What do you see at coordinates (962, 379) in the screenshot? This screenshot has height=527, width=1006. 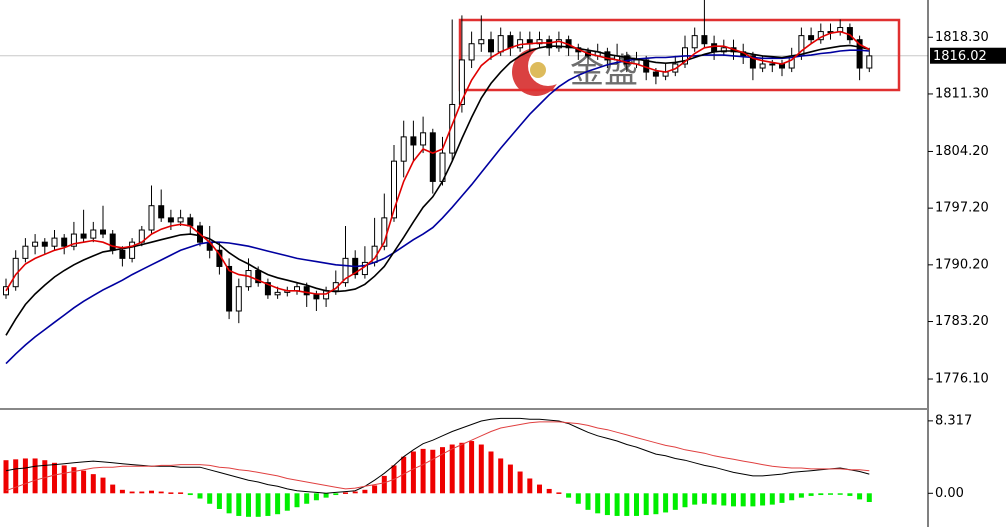 I see `y-tick-label: 1776.10` at bounding box center [962, 379].